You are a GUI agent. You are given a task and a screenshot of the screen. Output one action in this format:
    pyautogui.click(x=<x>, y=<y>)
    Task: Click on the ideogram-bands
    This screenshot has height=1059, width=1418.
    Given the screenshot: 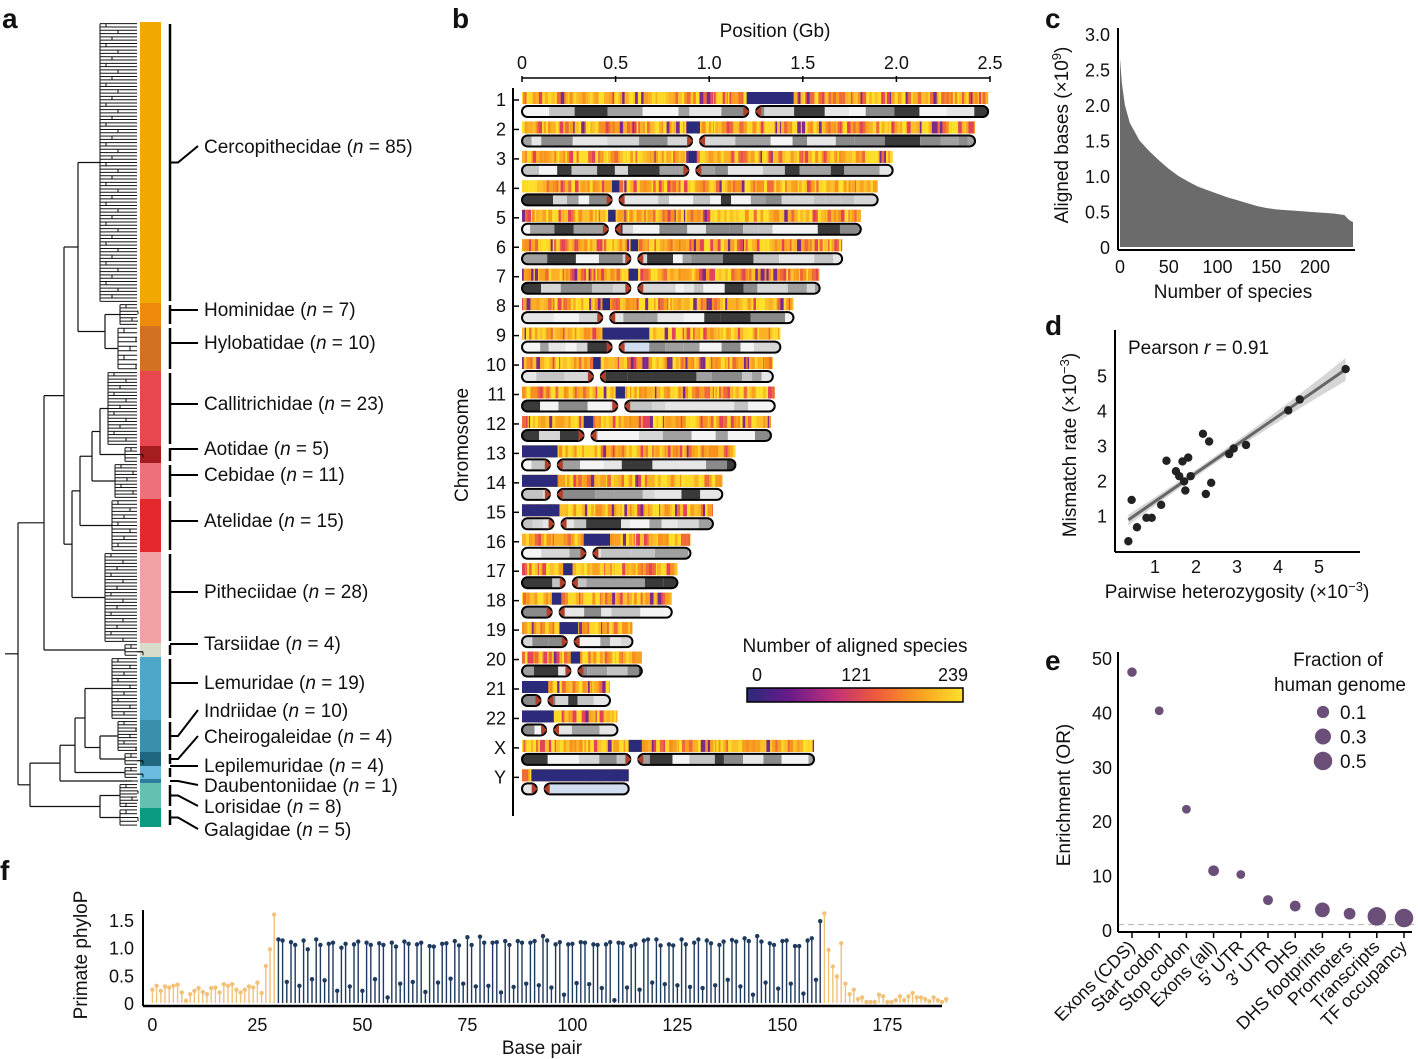 What is the action you would take?
    pyautogui.click(x=582, y=671)
    